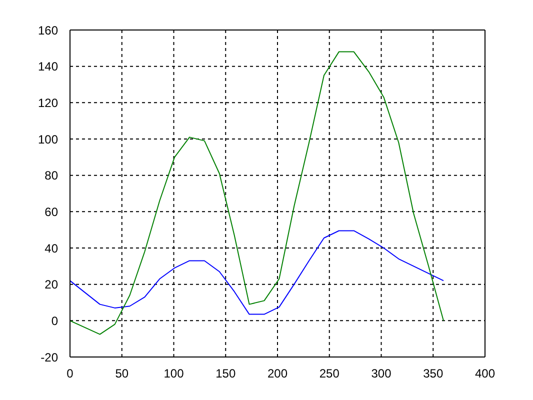  Describe the element at coordinates (51, 175) in the screenshot. I see `y-tick-label: 80` at that location.